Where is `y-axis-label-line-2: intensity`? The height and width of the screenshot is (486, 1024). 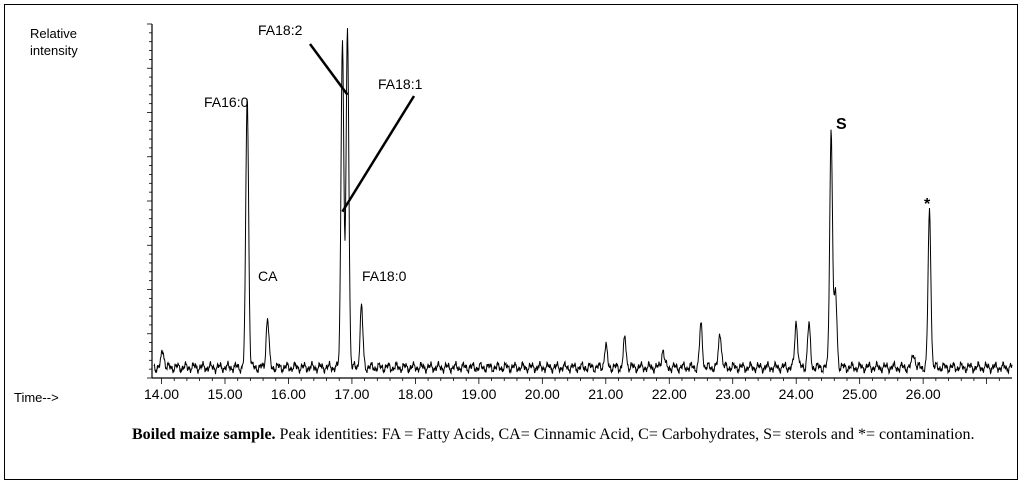 y-axis-label-line-2: intensity is located at coordinates (54, 50).